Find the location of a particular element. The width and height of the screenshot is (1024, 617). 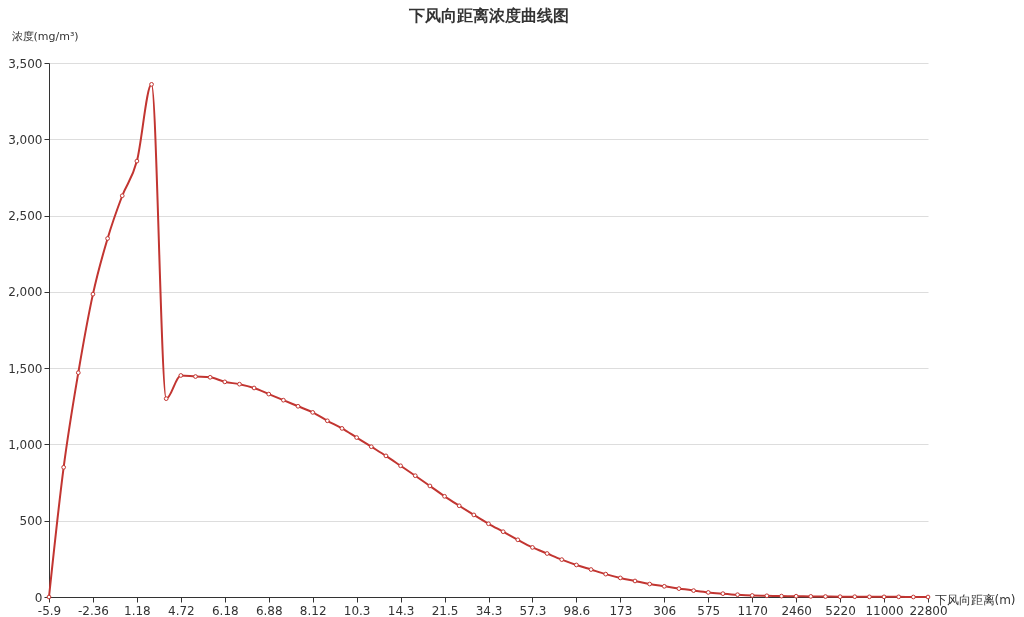

x-tick-label: 5220 is located at coordinates (840, 610).